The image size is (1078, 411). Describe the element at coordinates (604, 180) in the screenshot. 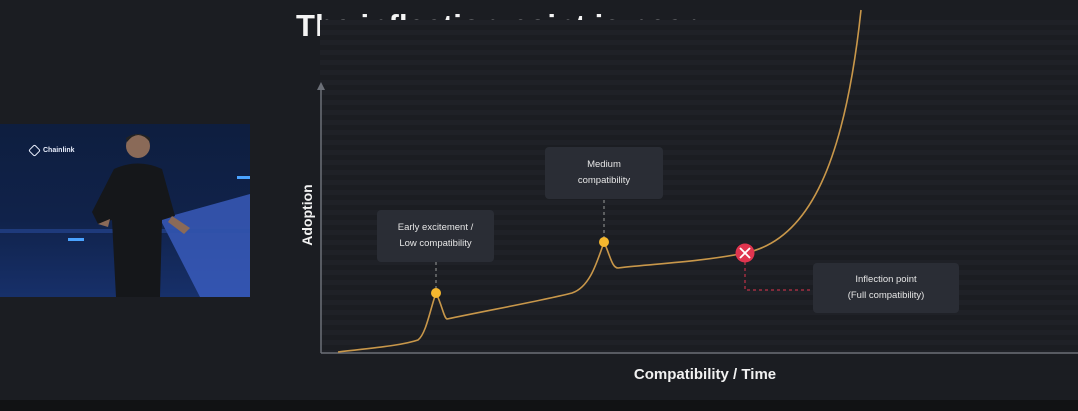

I see `callout-line: compatibility` at that location.